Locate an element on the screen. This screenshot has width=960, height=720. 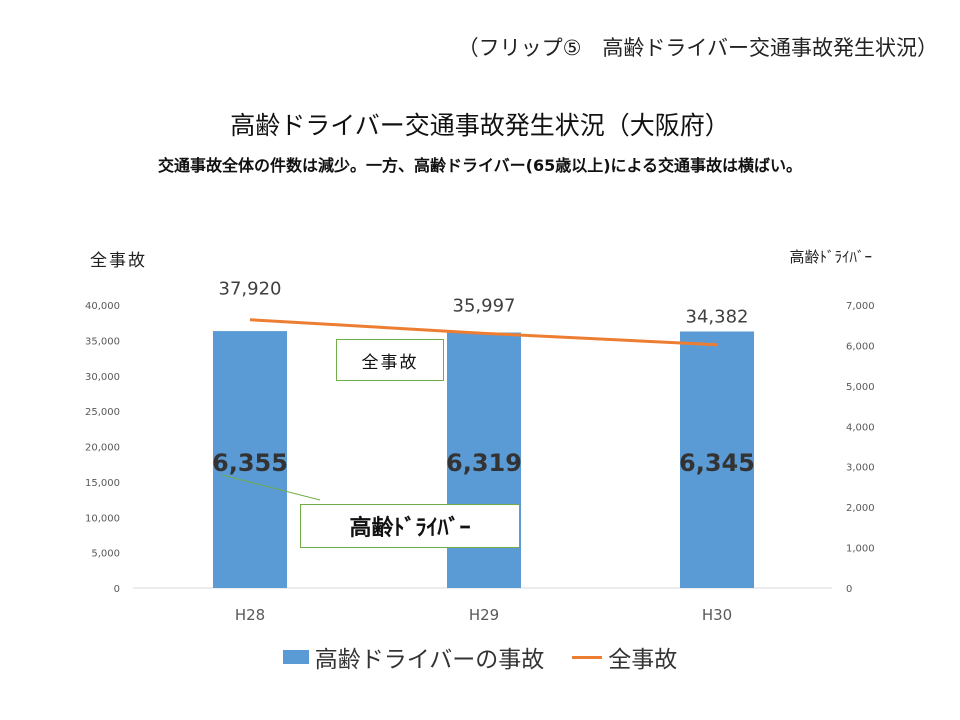
callout-all-accidents: 全事故 is located at coordinates (390, 360).